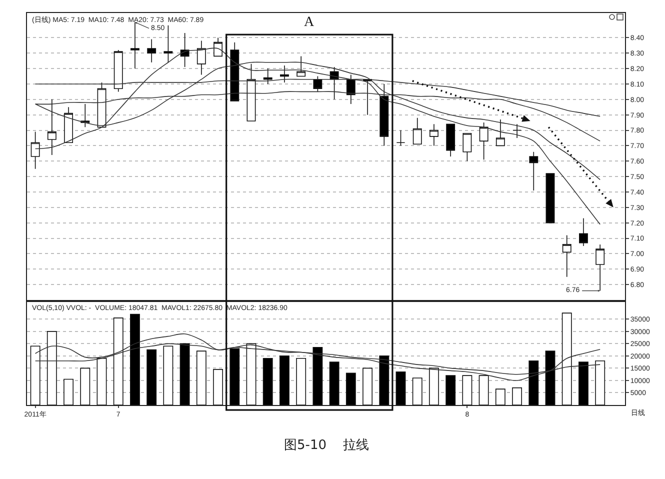  What do you see at coordinates (327, 445) in the screenshot?
I see `caption: 图5-10 拉线` at bounding box center [327, 445].